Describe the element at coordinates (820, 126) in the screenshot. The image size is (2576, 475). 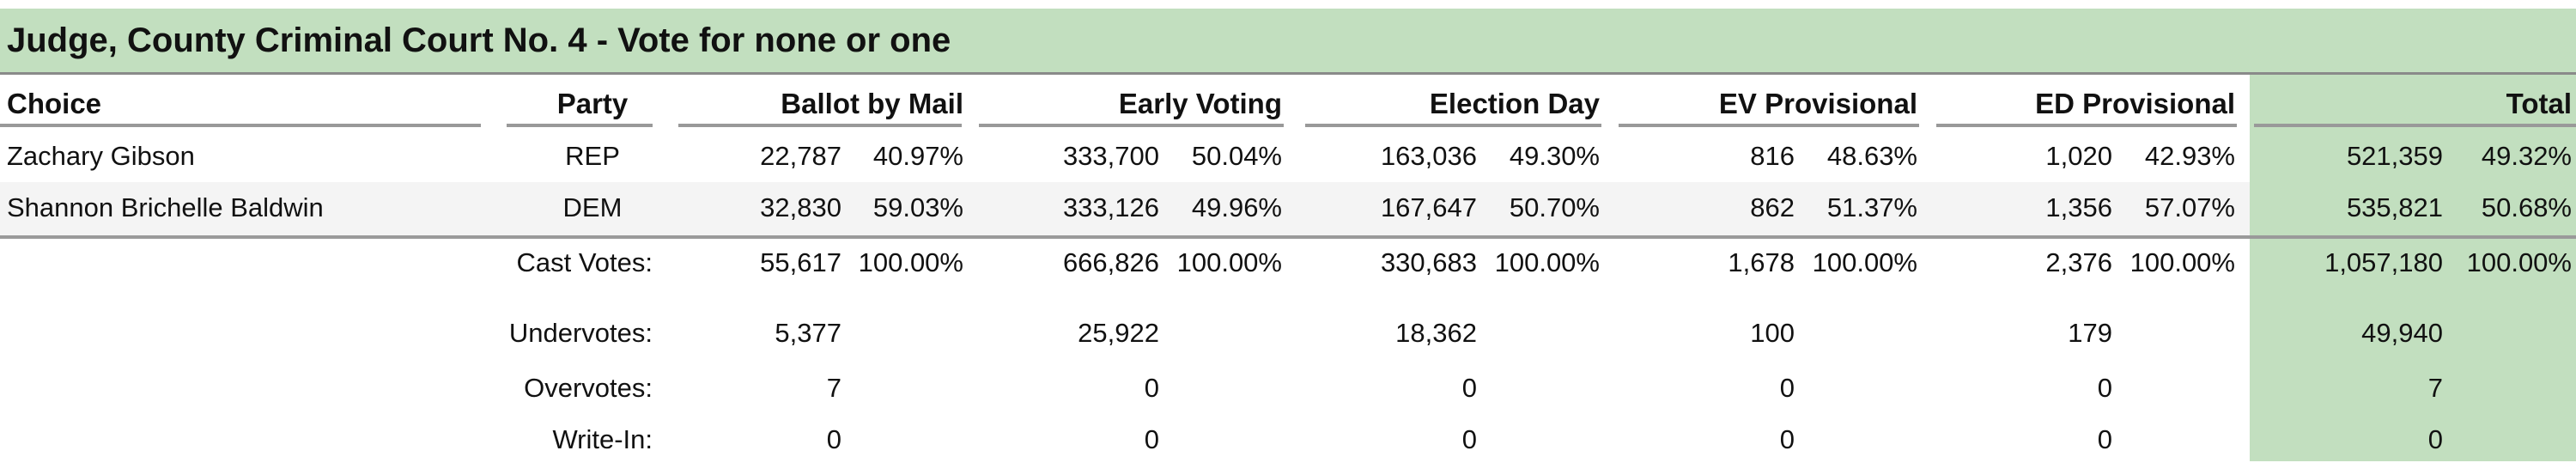
I see `underline-ballot-by-mail` at that location.